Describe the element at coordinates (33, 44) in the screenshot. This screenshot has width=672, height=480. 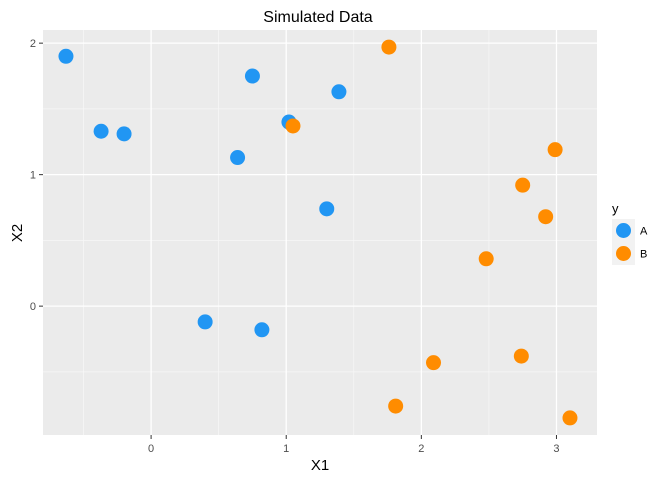
I see `y-tick-label: 2` at that location.